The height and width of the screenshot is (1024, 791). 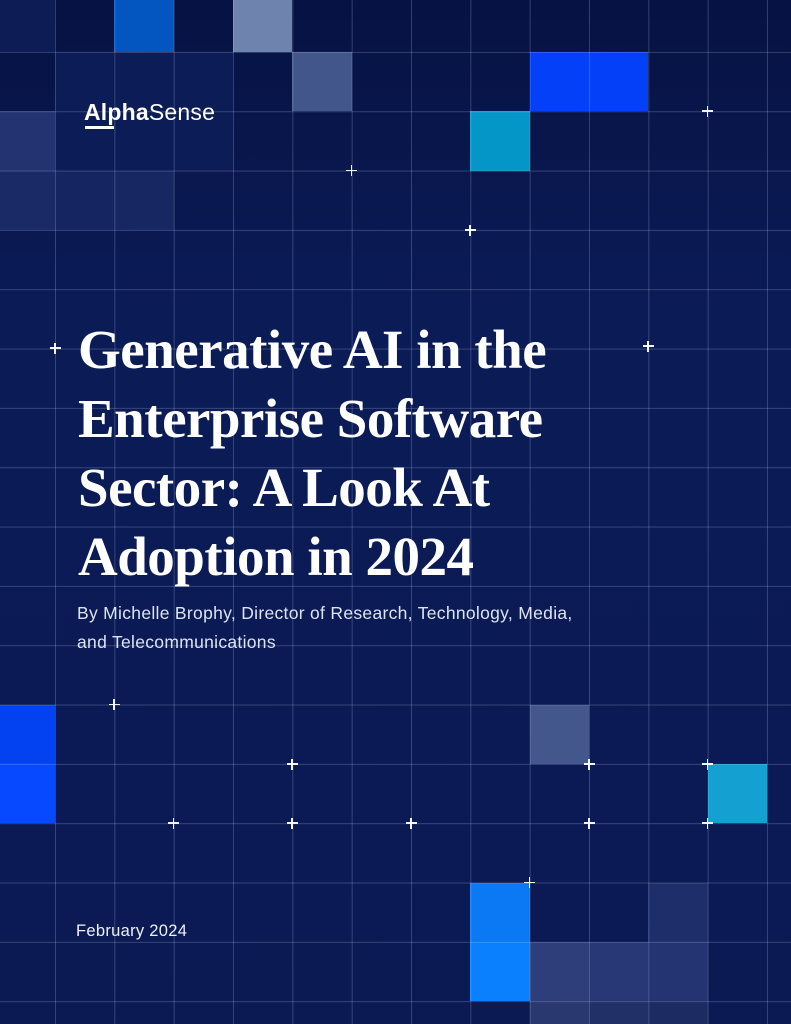 I want to click on alphasense-logo: AlphaSense, so click(x=150, y=114).